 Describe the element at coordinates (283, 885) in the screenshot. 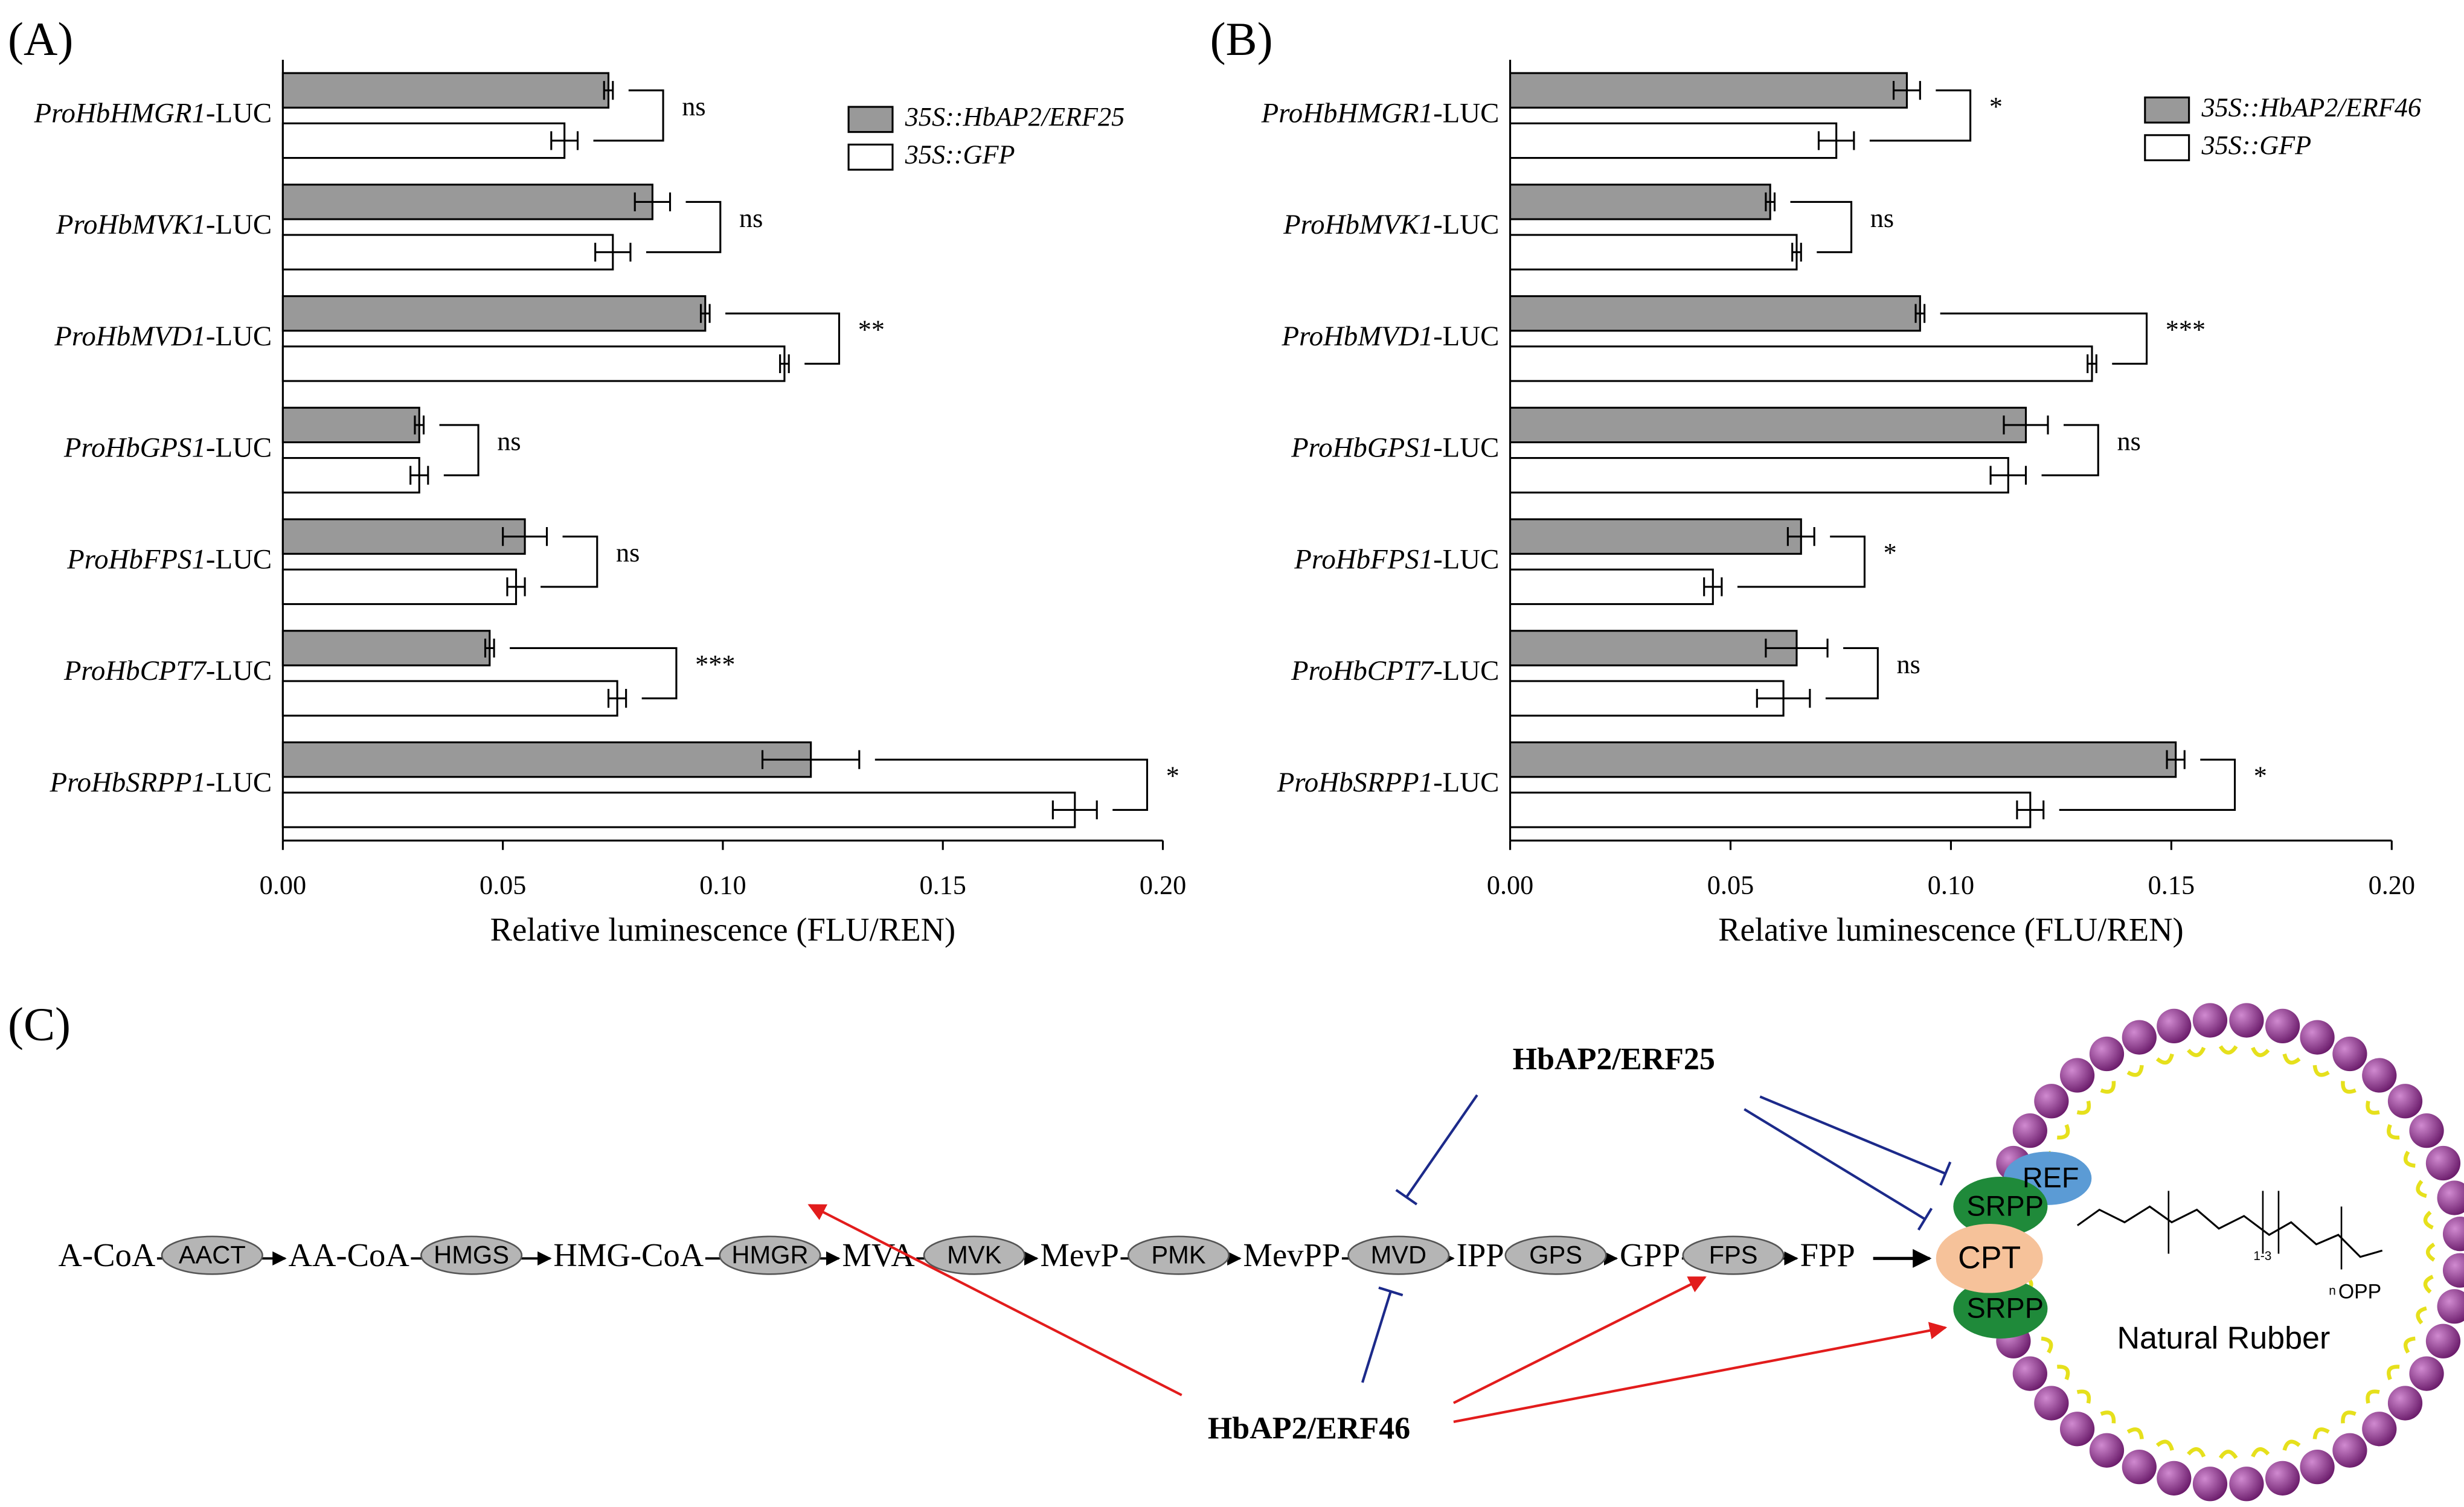

I see `x-tick-label: 0.00` at that location.